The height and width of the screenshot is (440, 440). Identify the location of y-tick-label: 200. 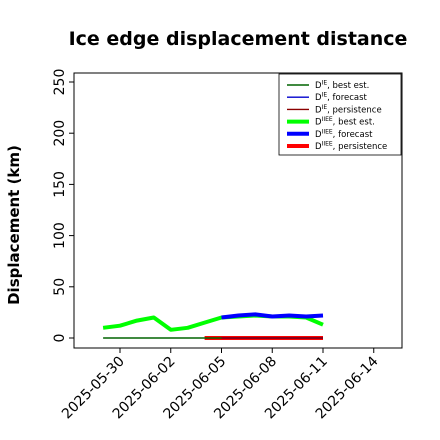
(60, 133).